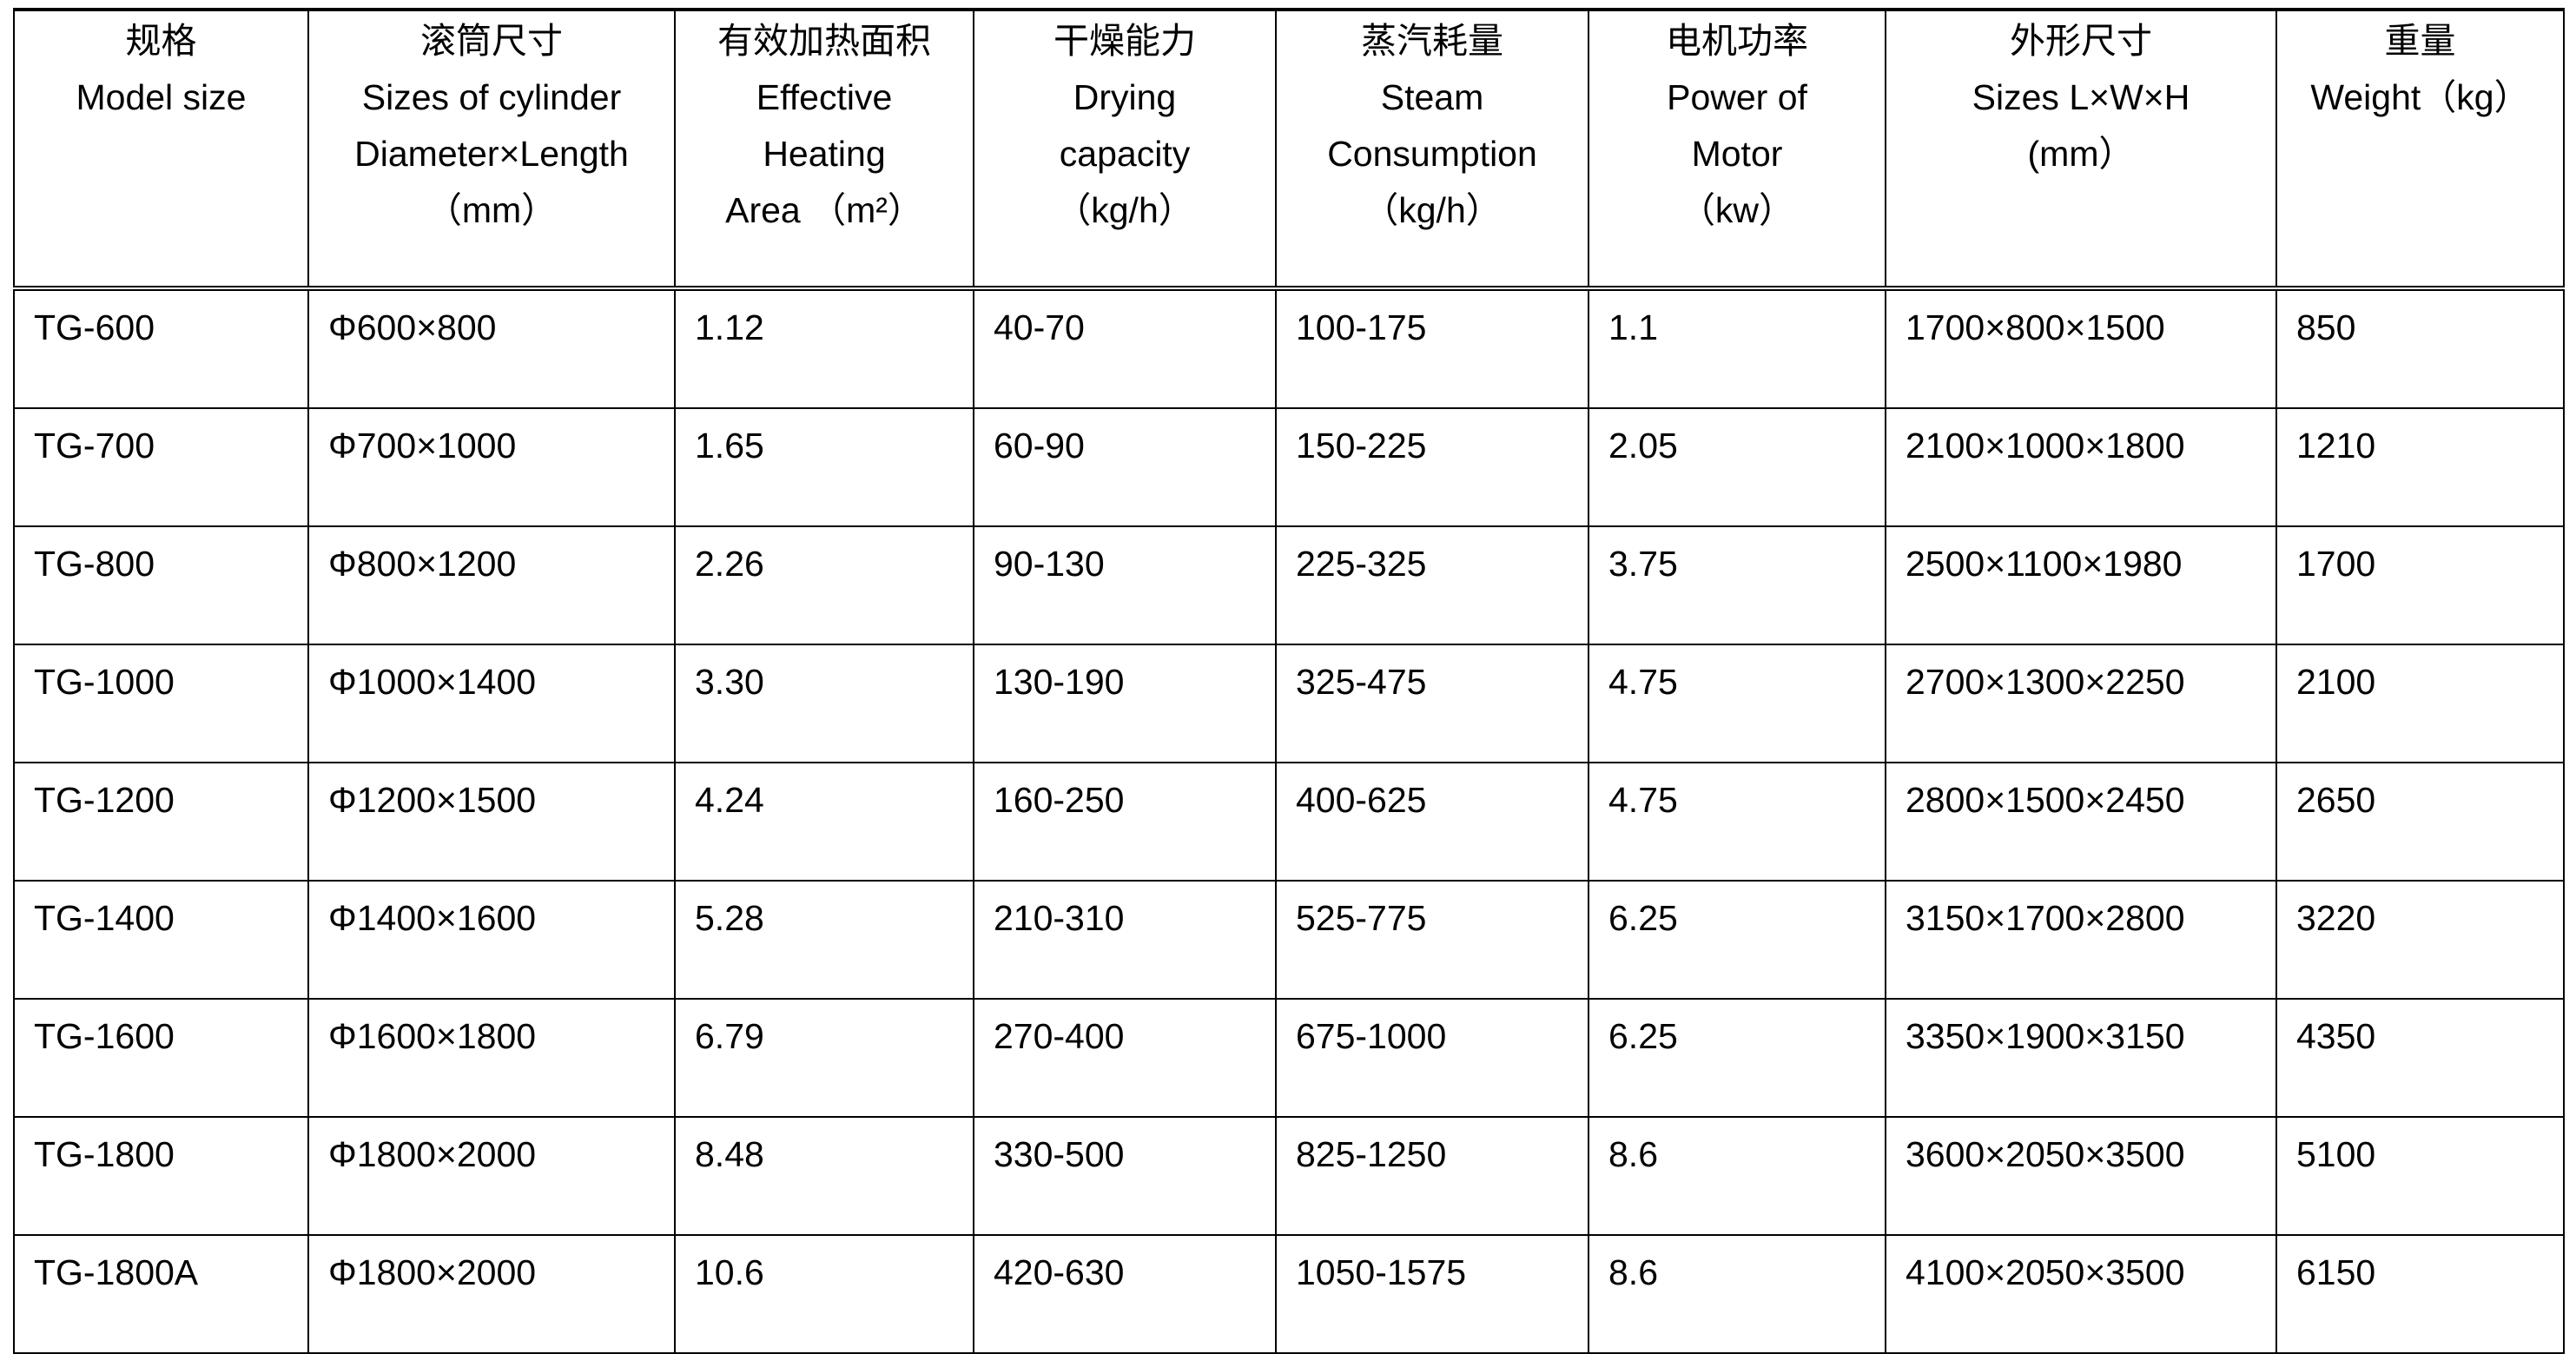 The width and height of the screenshot is (2576, 1354). I want to click on cell-cylinder-size: Φ1000×1400, so click(492, 704).